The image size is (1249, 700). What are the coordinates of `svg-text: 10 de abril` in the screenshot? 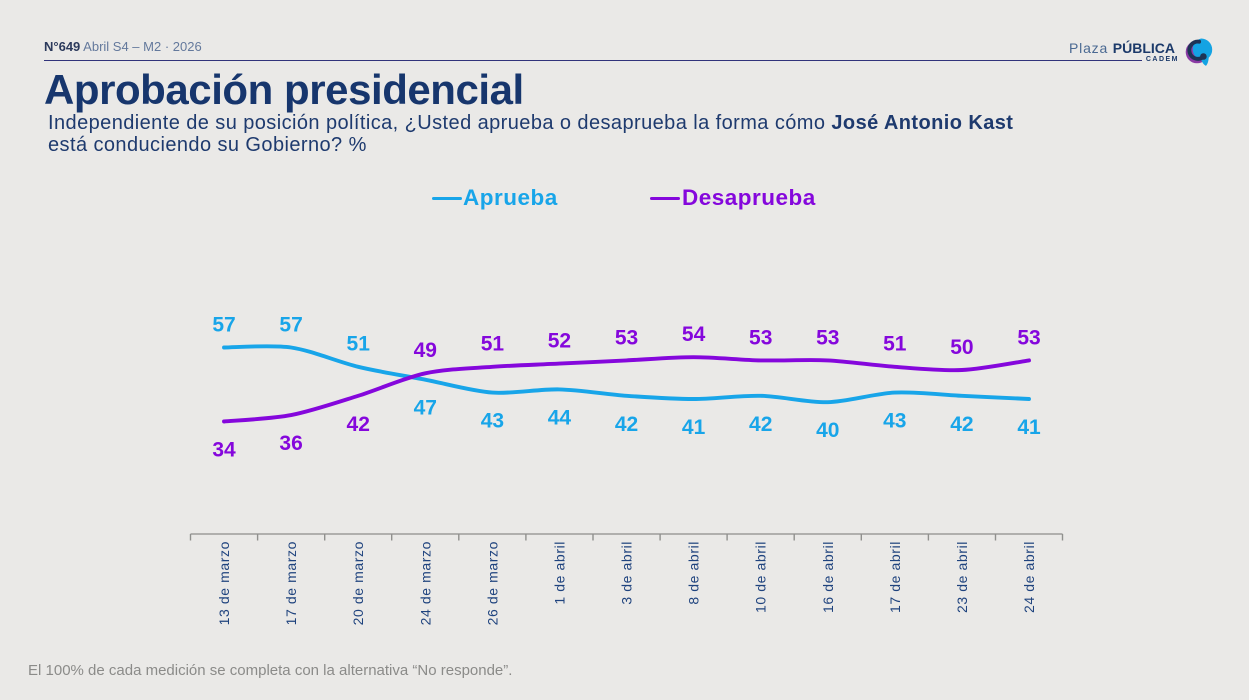 It's located at (761, 577).